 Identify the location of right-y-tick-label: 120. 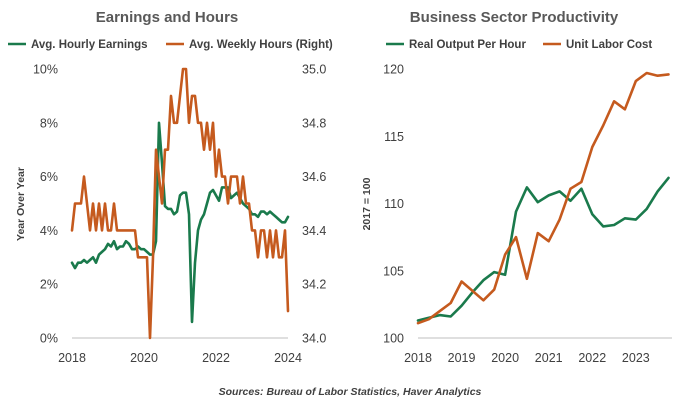
(393, 70).